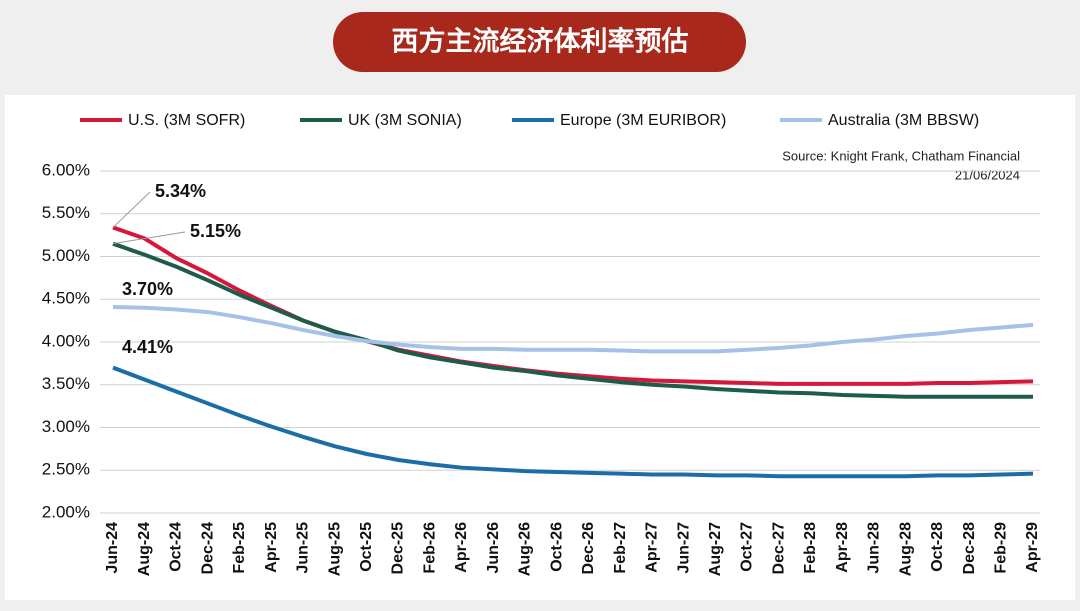 This screenshot has height=611, width=1080. What do you see at coordinates (147, 347) in the screenshot?
I see `data-label: 4.41%` at bounding box center [147, 347].